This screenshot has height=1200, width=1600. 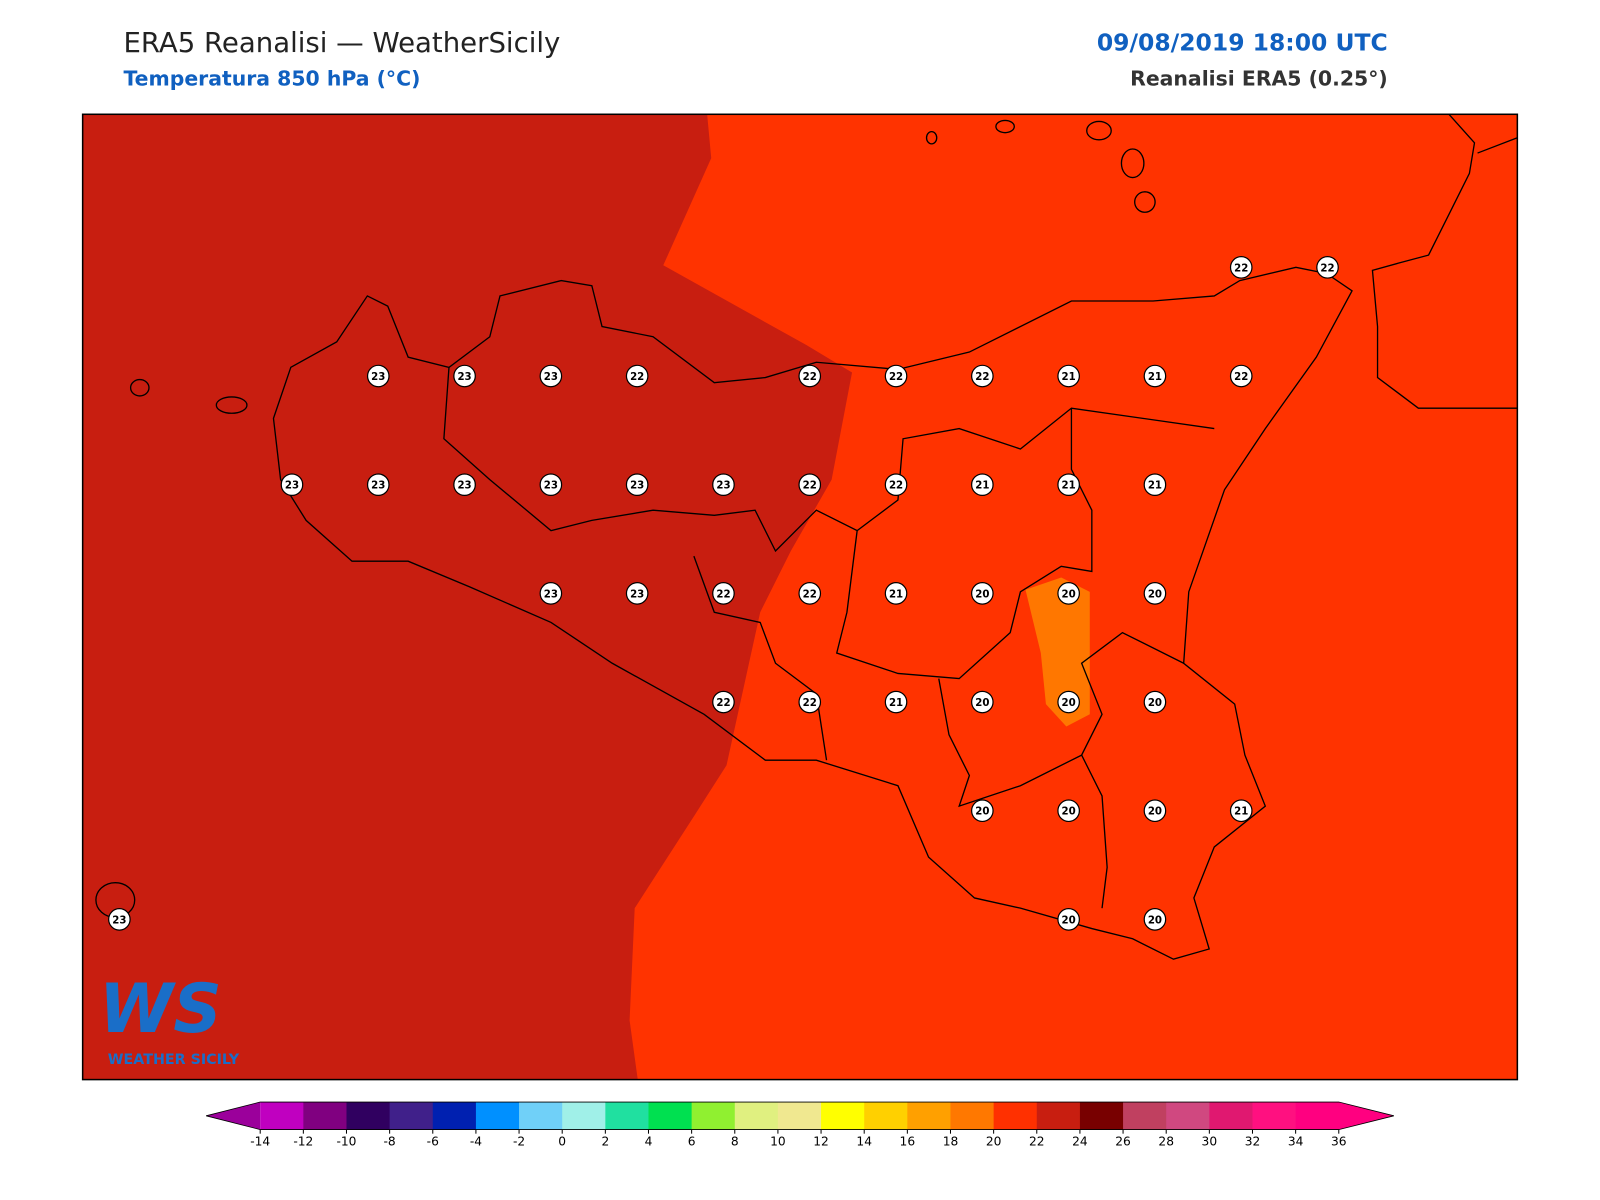 I want to click on colorbar-tick-label: 30, so click(x=1210, y=1141).